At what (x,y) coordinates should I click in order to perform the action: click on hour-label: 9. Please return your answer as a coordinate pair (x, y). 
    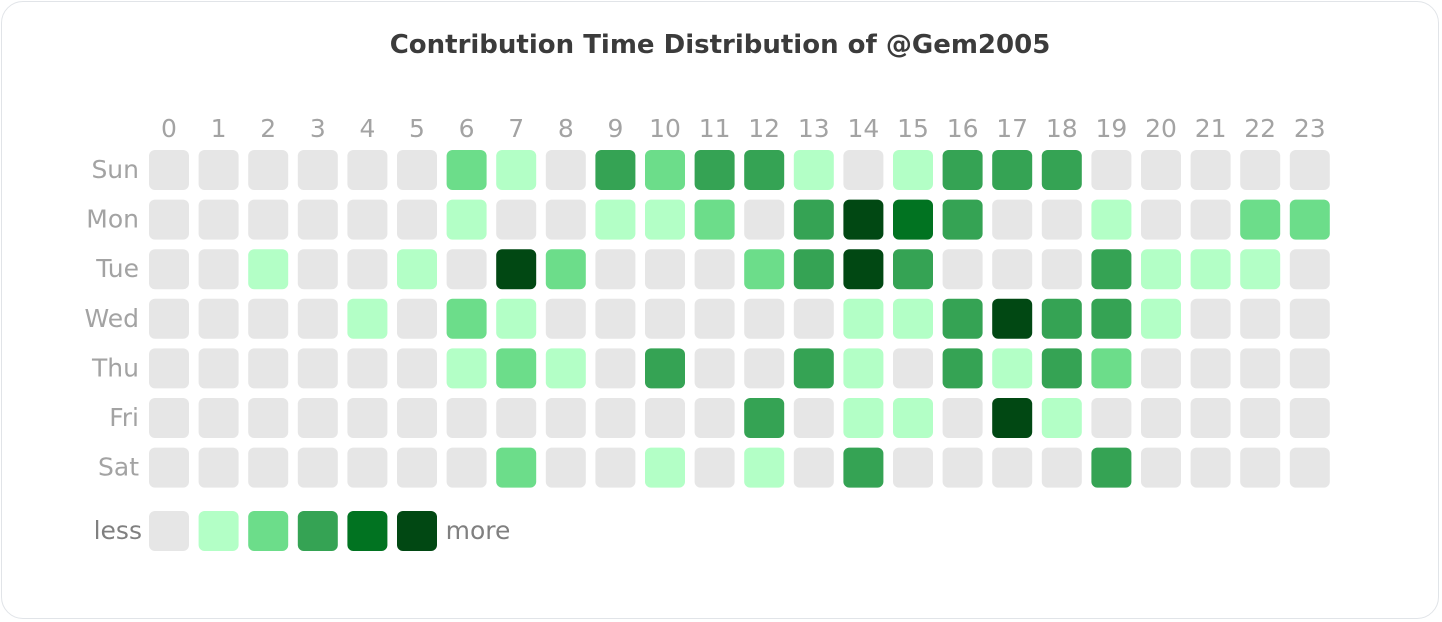
    Looking at the image, I should click on (615, 128).